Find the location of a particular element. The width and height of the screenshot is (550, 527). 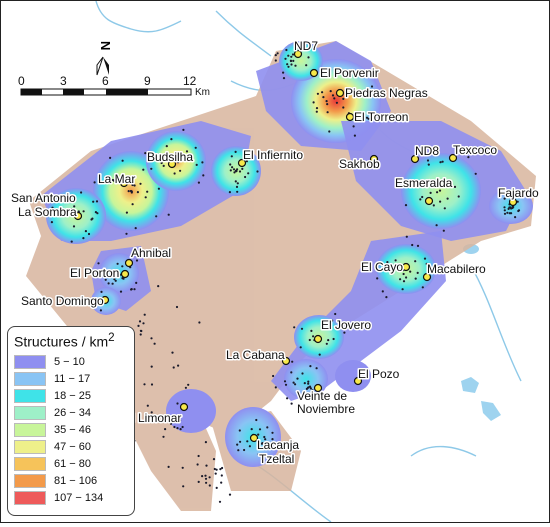

site-marker-lacanja-tzeltal is located at coordinates (254, 438).